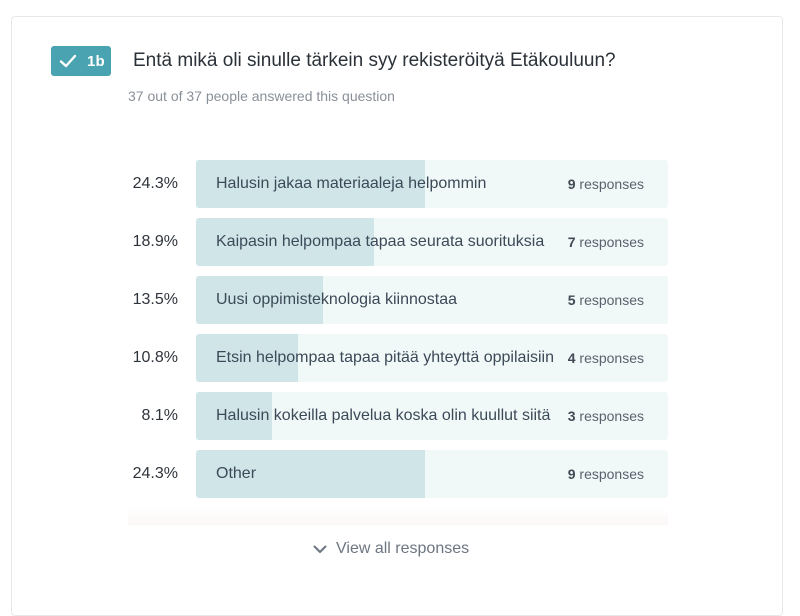  What do you see at coordinates (155, 299) in the screenshot?
I see `answer-percent: 13.5%` at bounding box center [155, 299].